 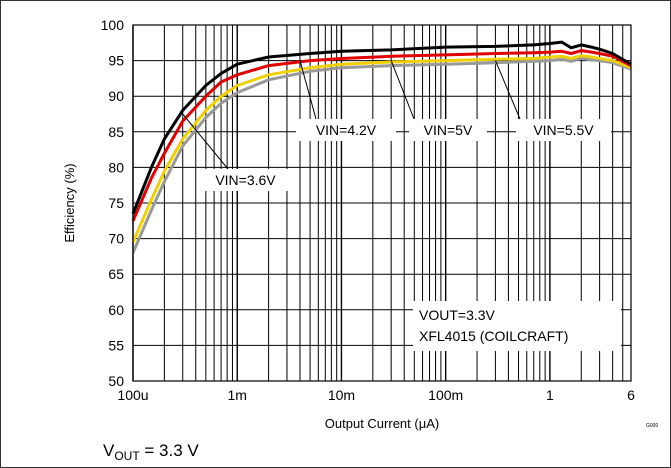 What do you see at coordinates (116, 96) in the screenshot?
I see `y-tick-label: 90` at bounding box center [116, 96].